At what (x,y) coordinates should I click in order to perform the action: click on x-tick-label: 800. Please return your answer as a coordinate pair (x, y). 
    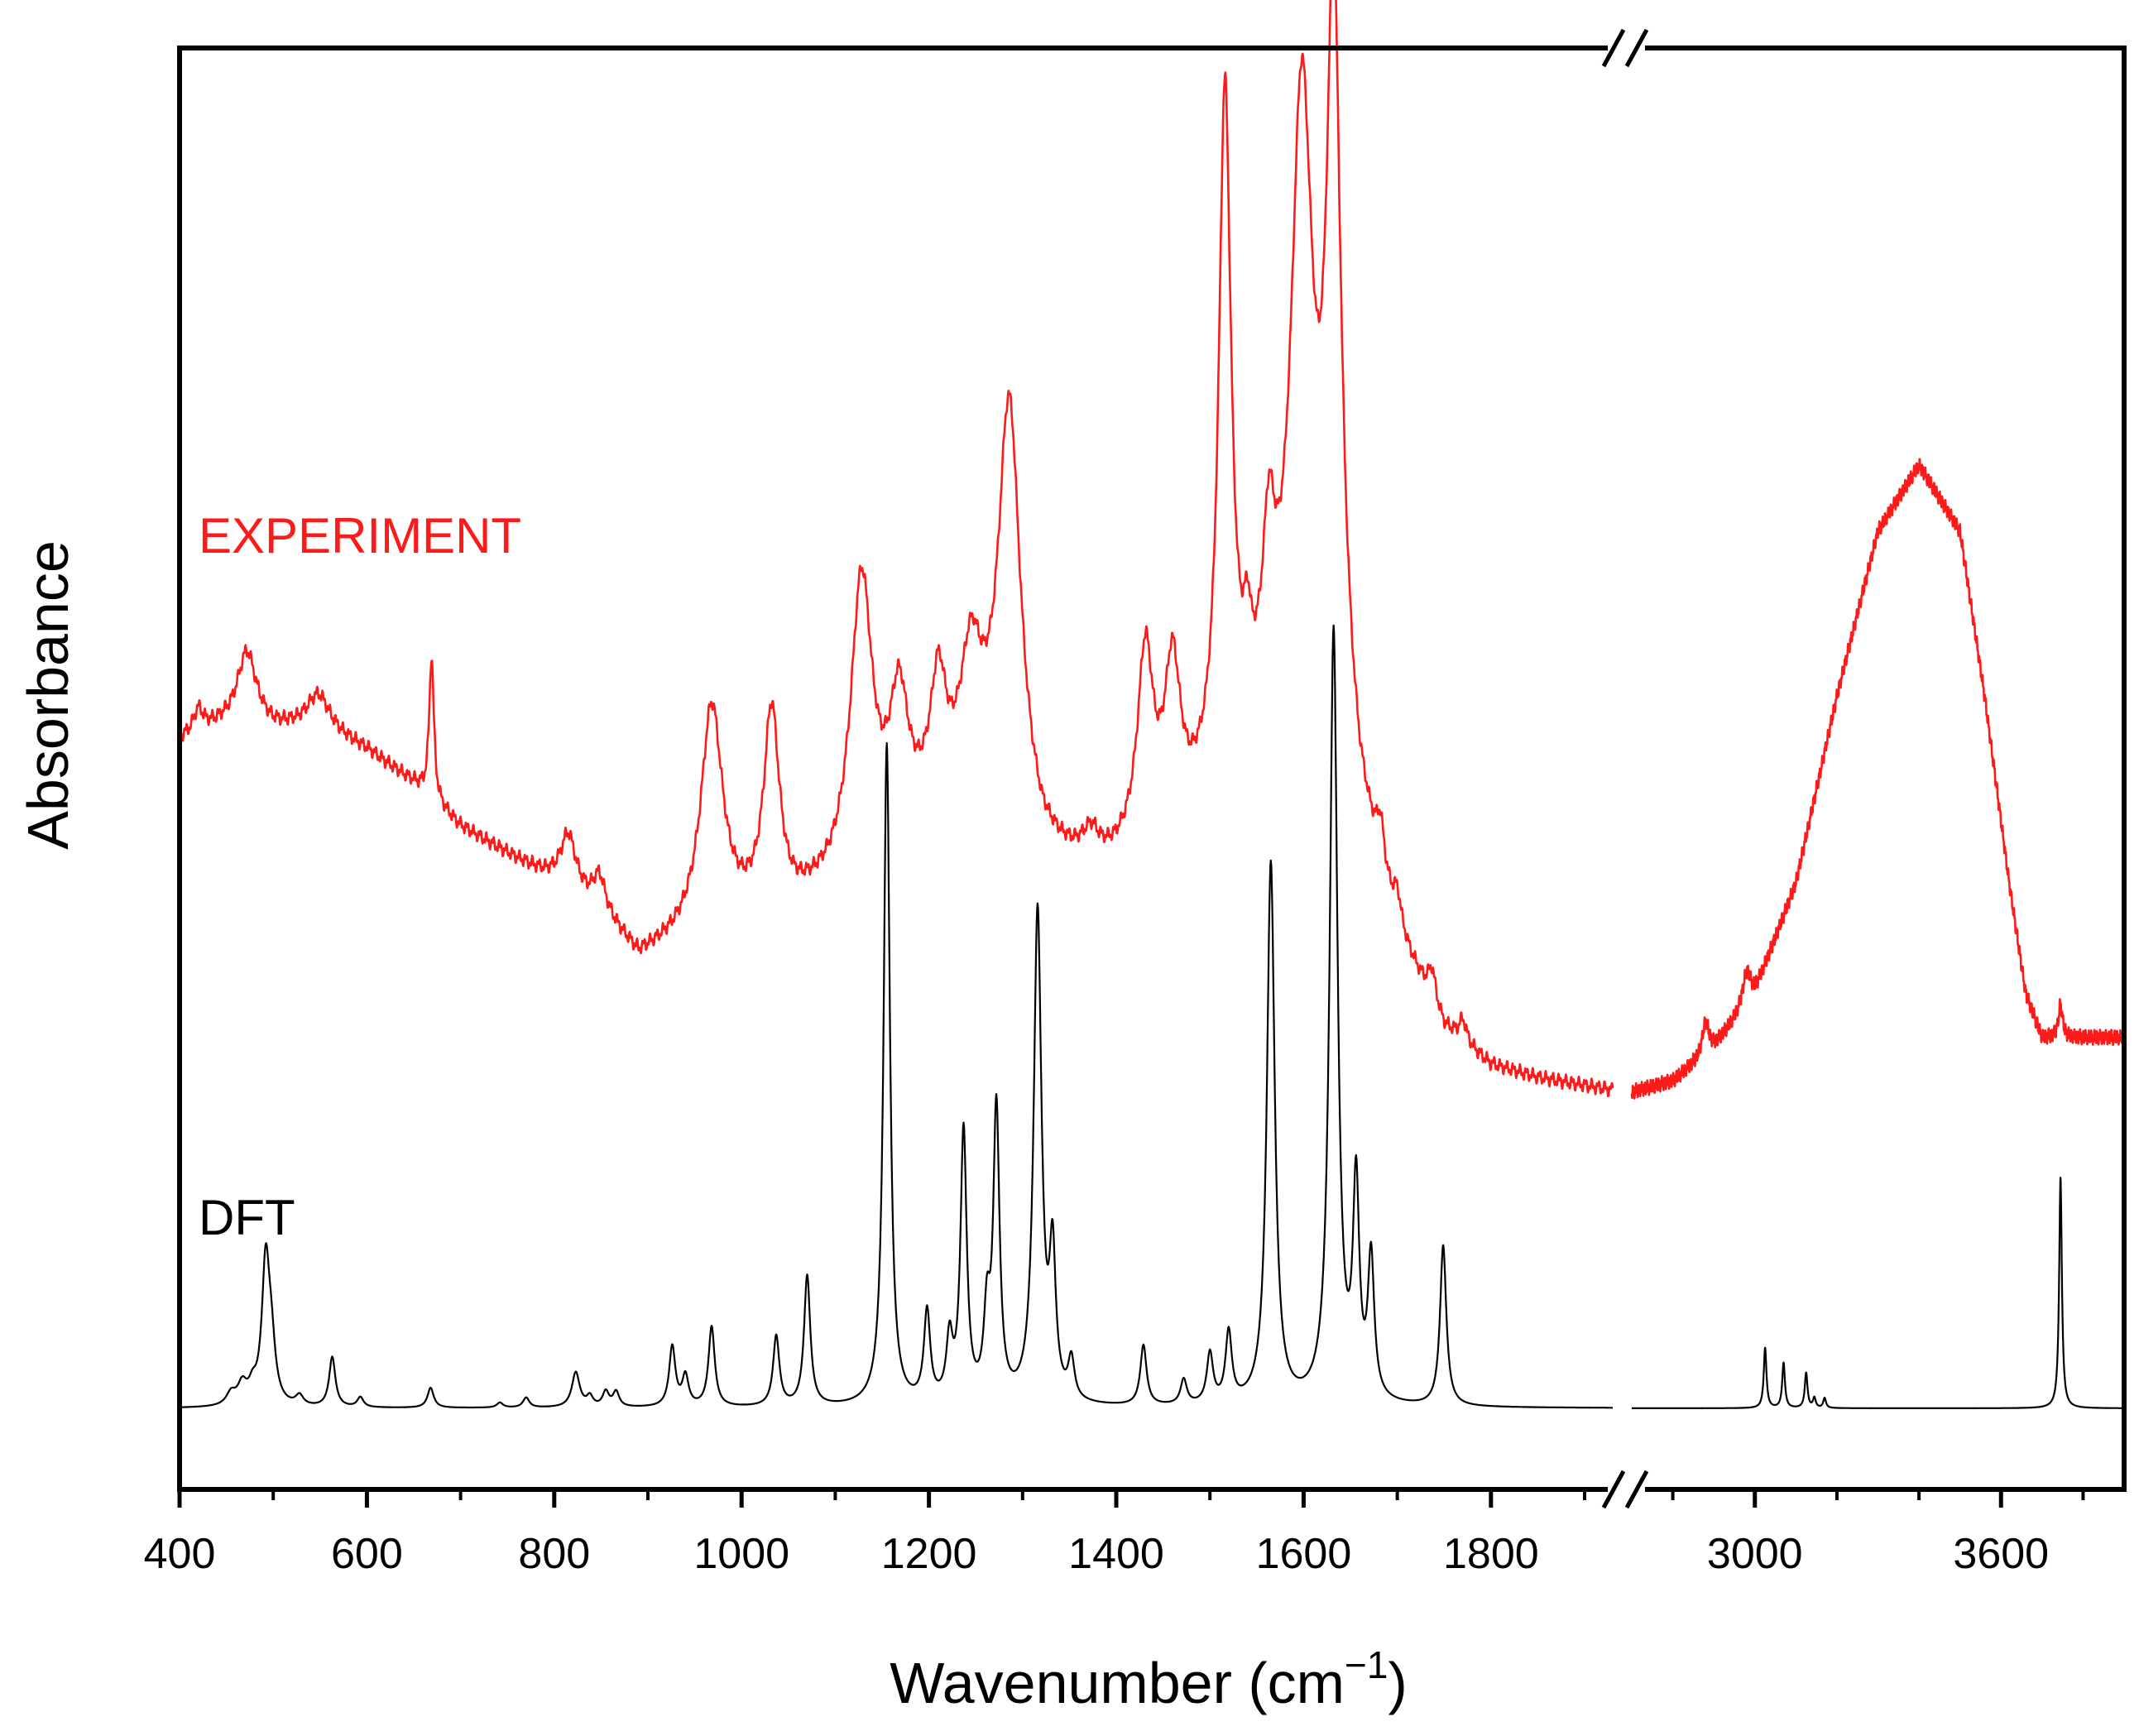
    Looking at the image, I should click on (554, 1554).